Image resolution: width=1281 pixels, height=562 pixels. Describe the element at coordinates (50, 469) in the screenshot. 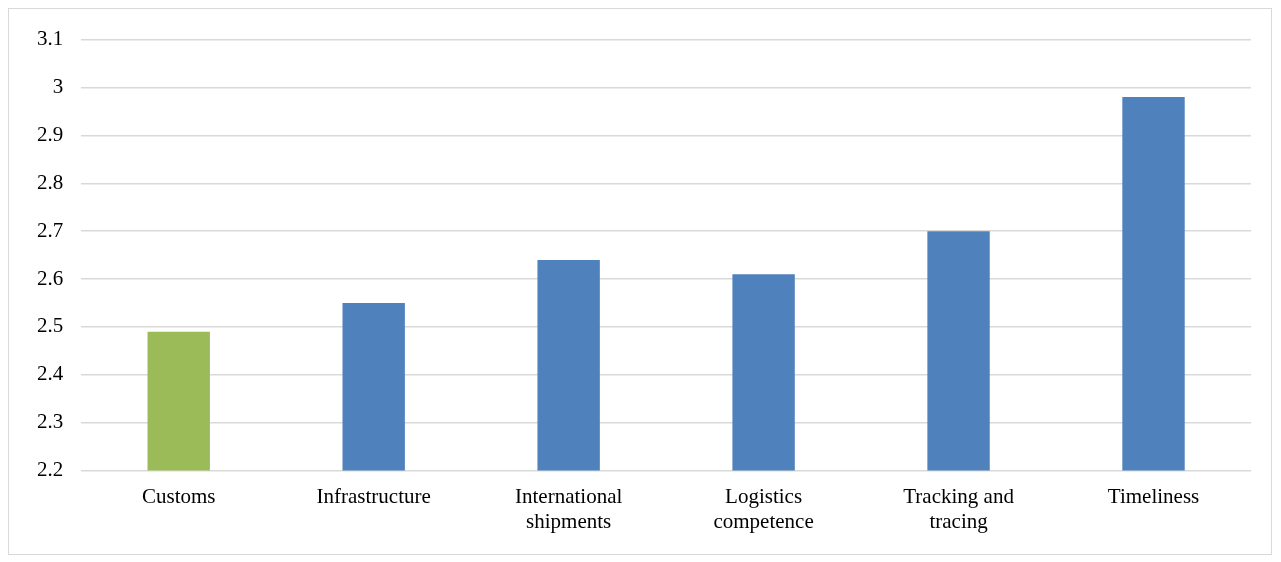

I see `y-tick-label: 2.2` at that location.